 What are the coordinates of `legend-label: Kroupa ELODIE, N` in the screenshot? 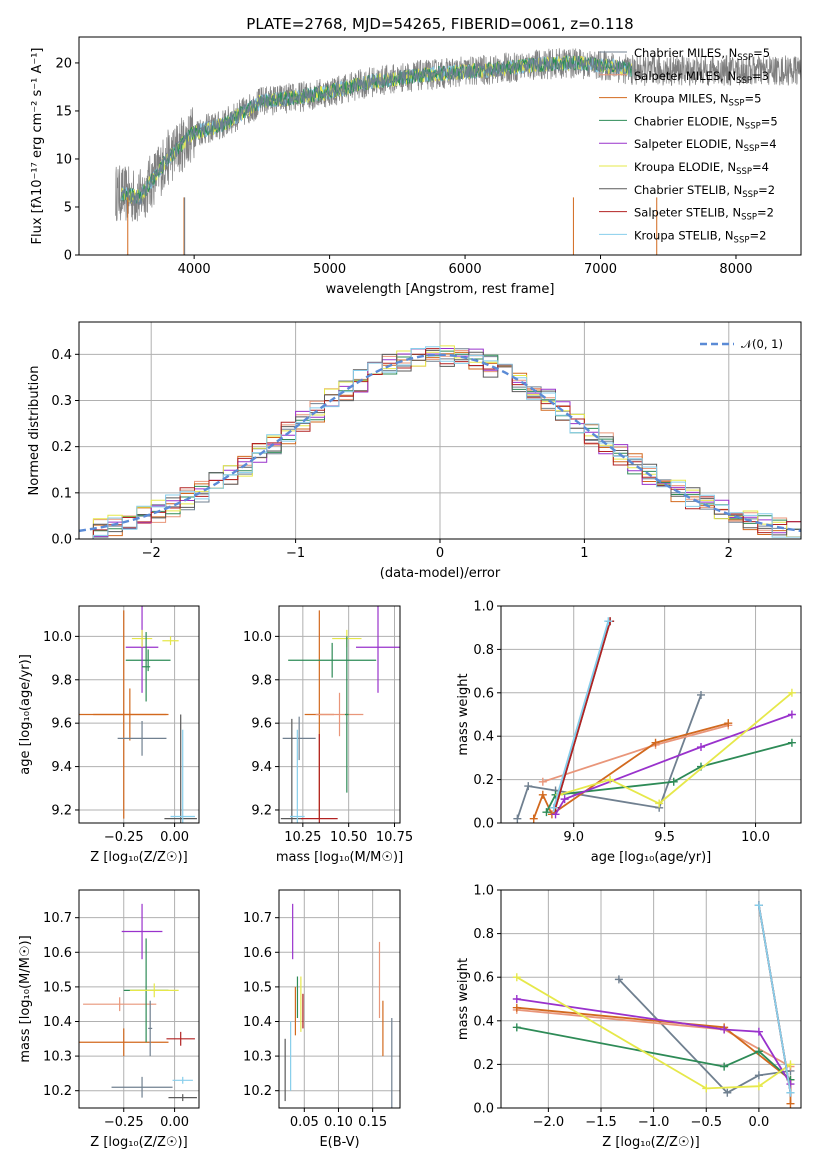 It's located at (685, 167).